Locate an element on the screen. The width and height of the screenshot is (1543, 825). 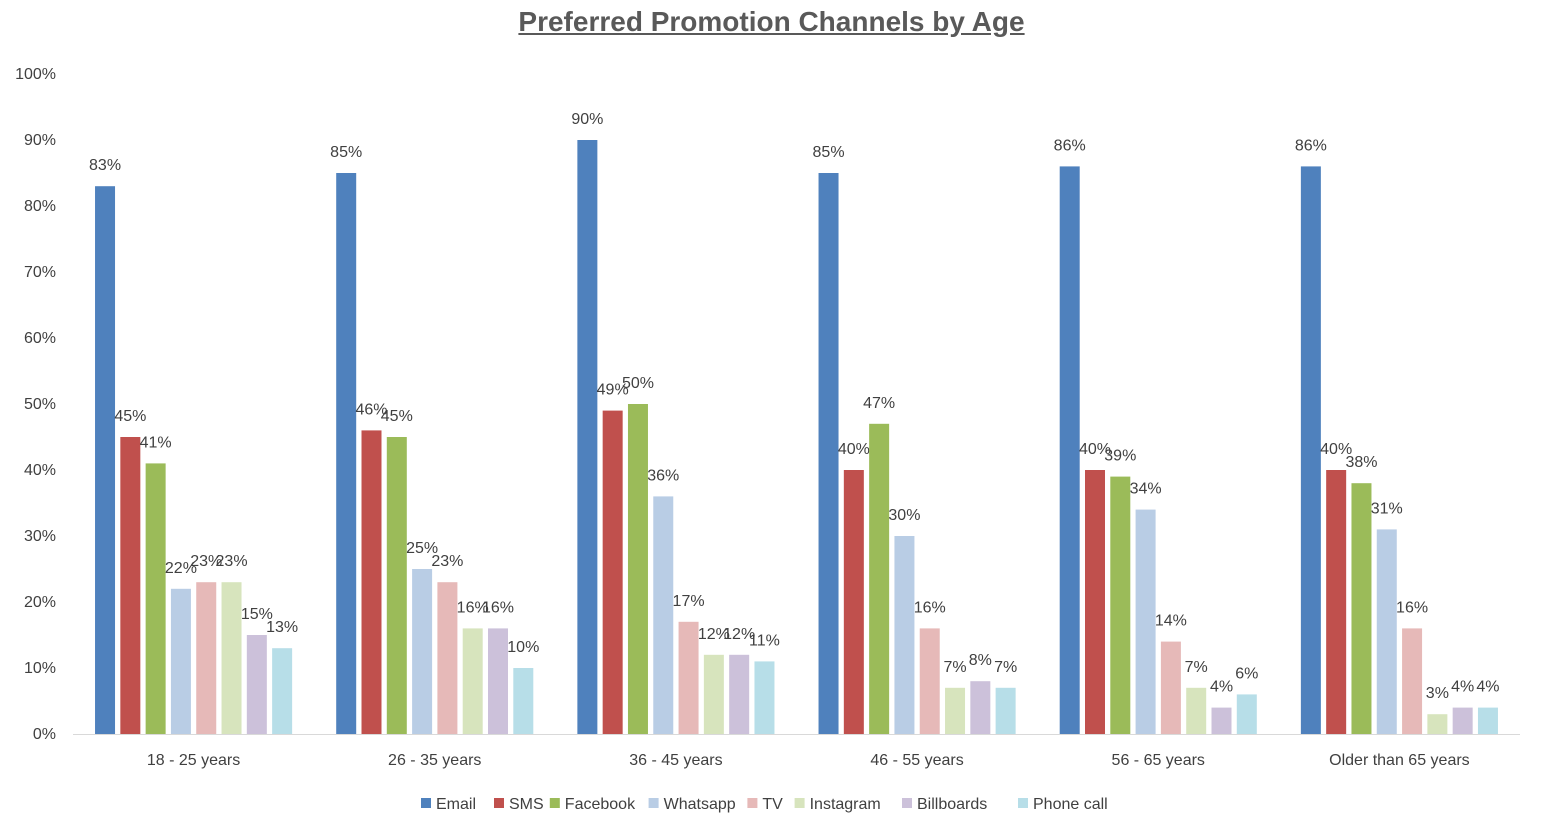
data-label: 38% is located at coordinates (1361, 462).